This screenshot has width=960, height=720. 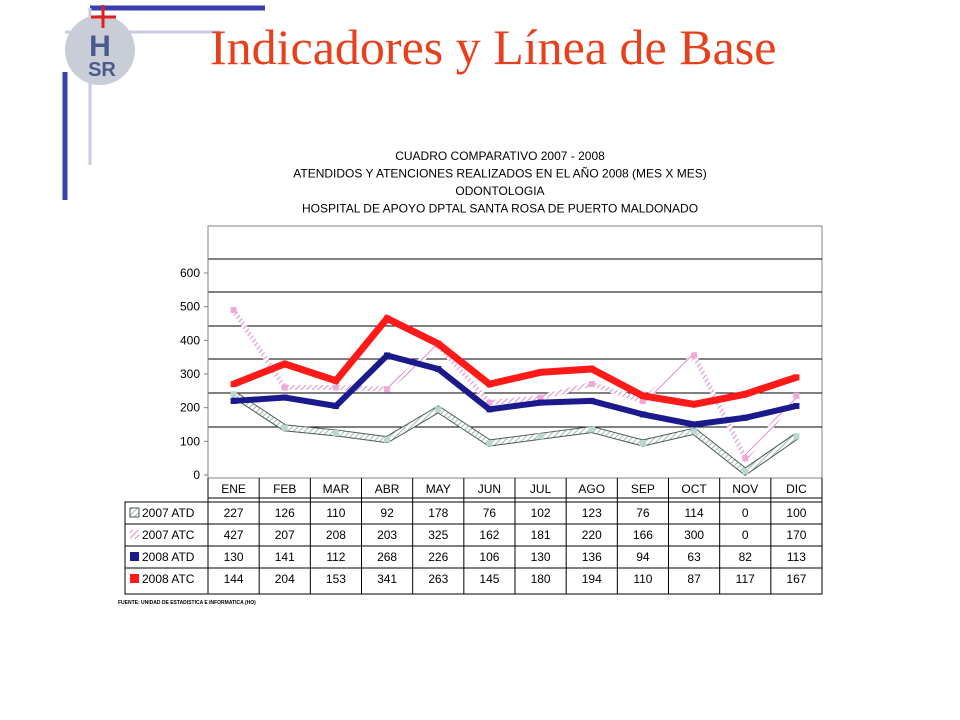 What do you see at coordinates (234, 557) in the screenshot?
I see `table-cell: 130` at bounding box center [234, 557].